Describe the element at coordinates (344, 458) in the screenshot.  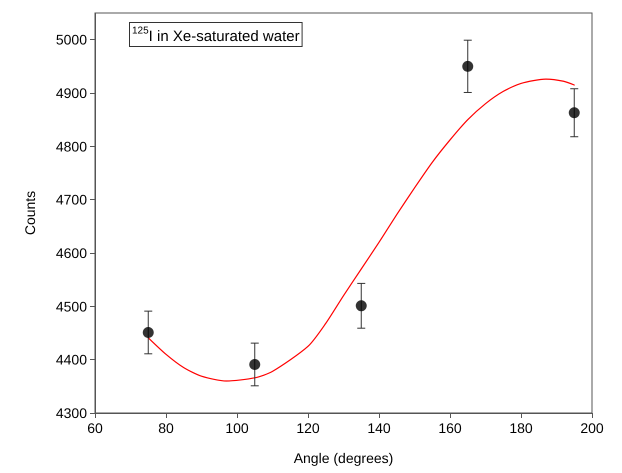
I see `x-axis-title: Angle (degrees)` at that location.